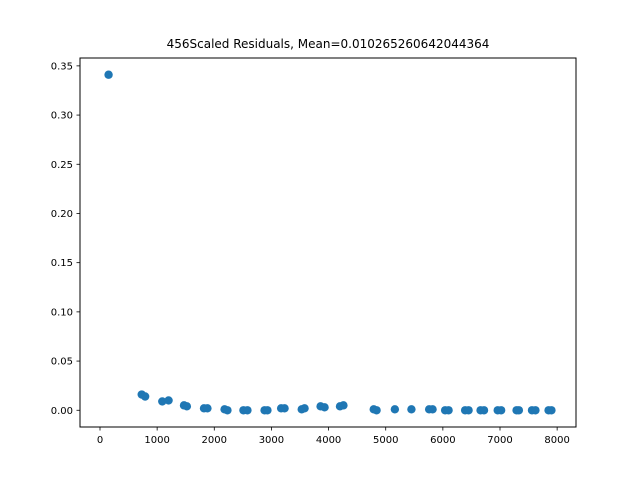 The height and width of the screenshot is (480, 640). What do you see at coordinates (214, 440) in the screenshot?
I see `x-tick-label: 2000` at bounding box center [214, 440].